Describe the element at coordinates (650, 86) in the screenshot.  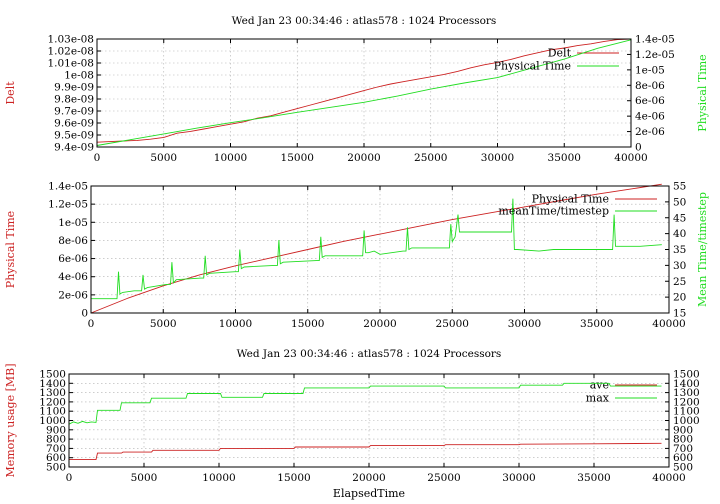
I see `y2-tick-label: 8e-06` at that location.